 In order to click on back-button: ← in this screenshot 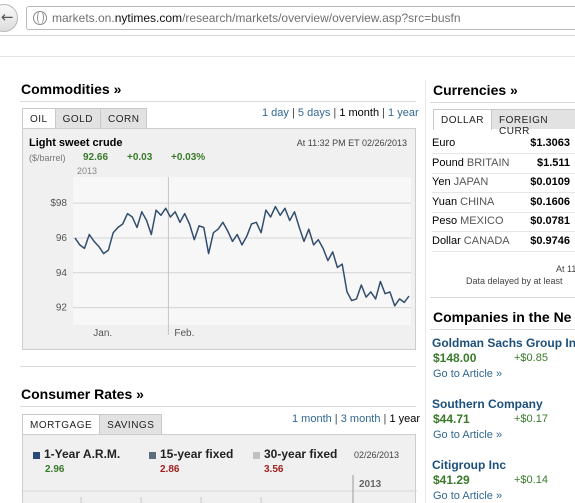, I will do `click(9, 18)`.